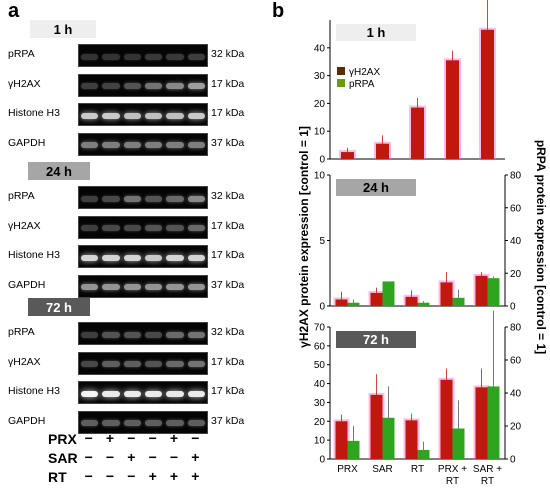 This screenshot has width=550, height=493. What do you see at coordinates (382, 469) in the screenshot?
I see `category-label: SAR` at bounding box center [382, 469].